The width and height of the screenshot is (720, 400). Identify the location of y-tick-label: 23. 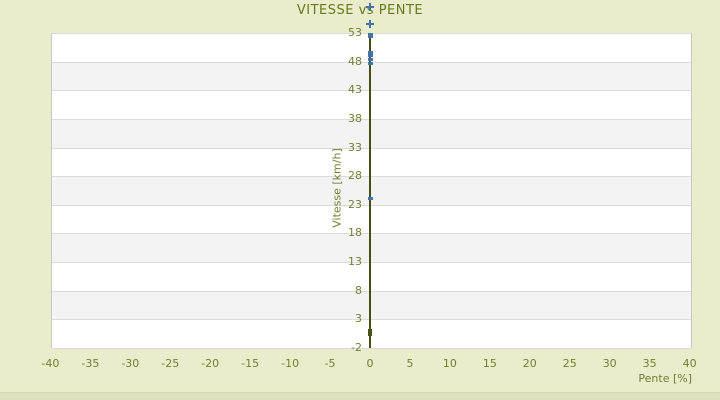
(355, 204).